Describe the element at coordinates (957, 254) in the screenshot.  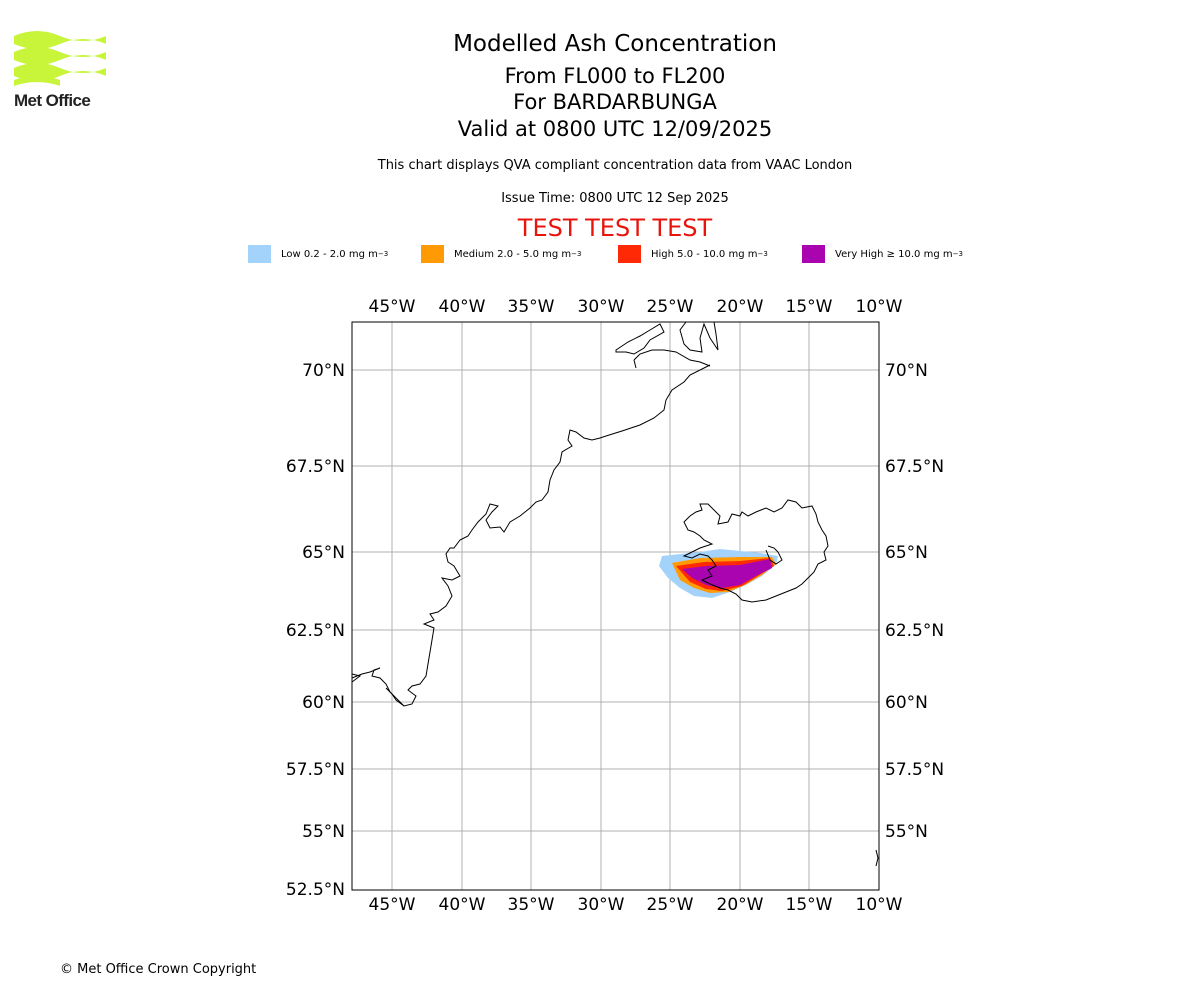
I see `legend-unit-very-high: −3` at that location.